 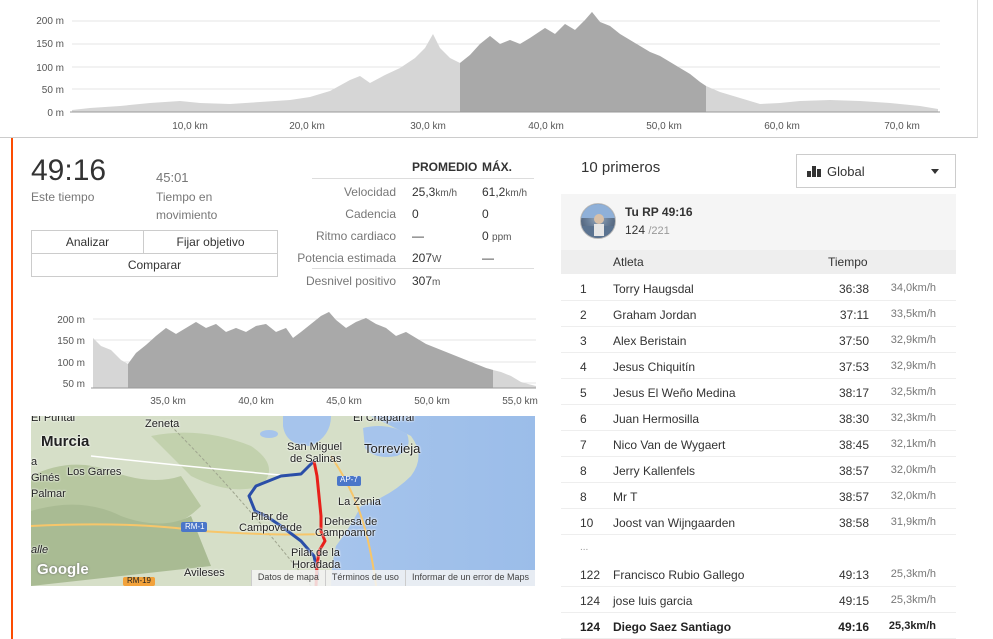 I want to click on x-tick-label: 50,0 km, so click(x=664, y=126).